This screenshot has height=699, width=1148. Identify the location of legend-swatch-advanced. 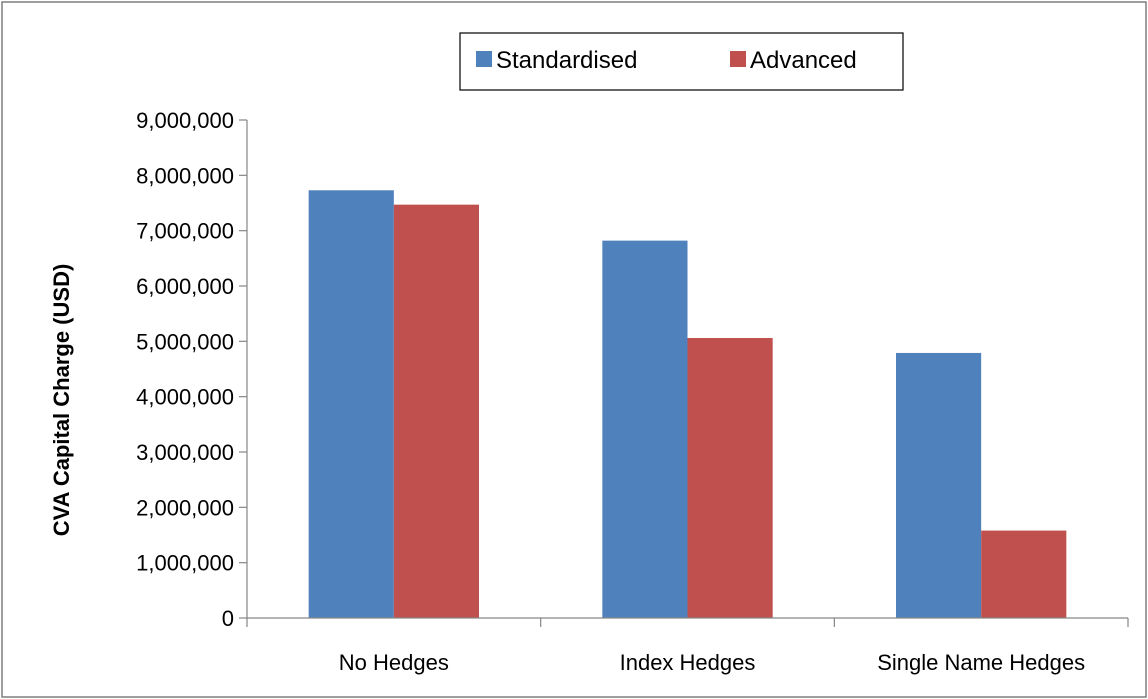
(738, 59).